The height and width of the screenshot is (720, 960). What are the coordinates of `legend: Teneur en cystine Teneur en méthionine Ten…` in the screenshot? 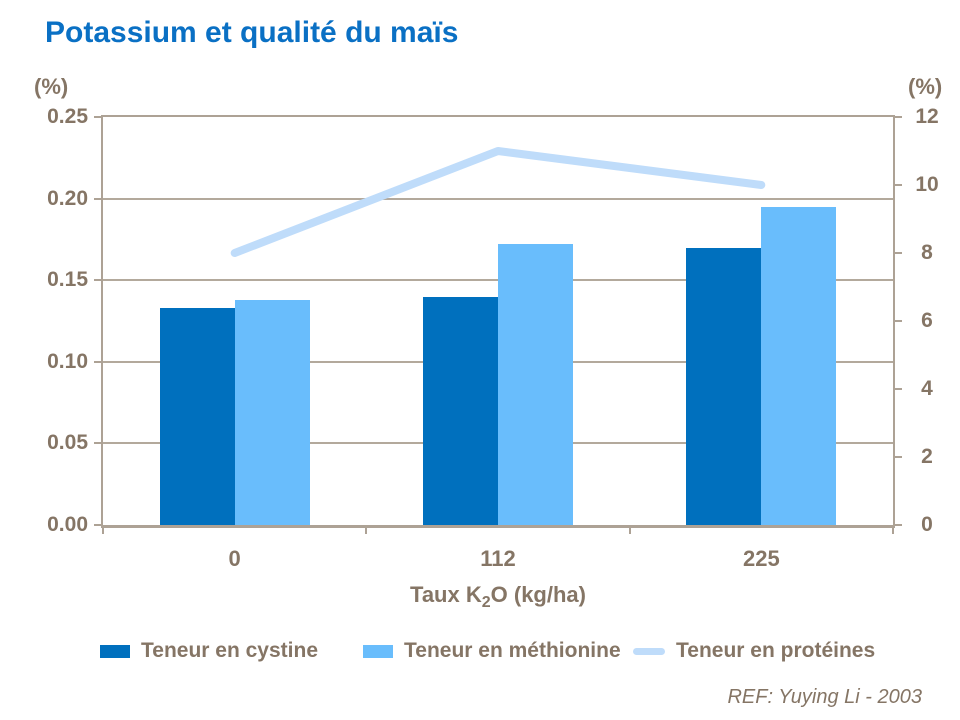 It's located at (480, 652).